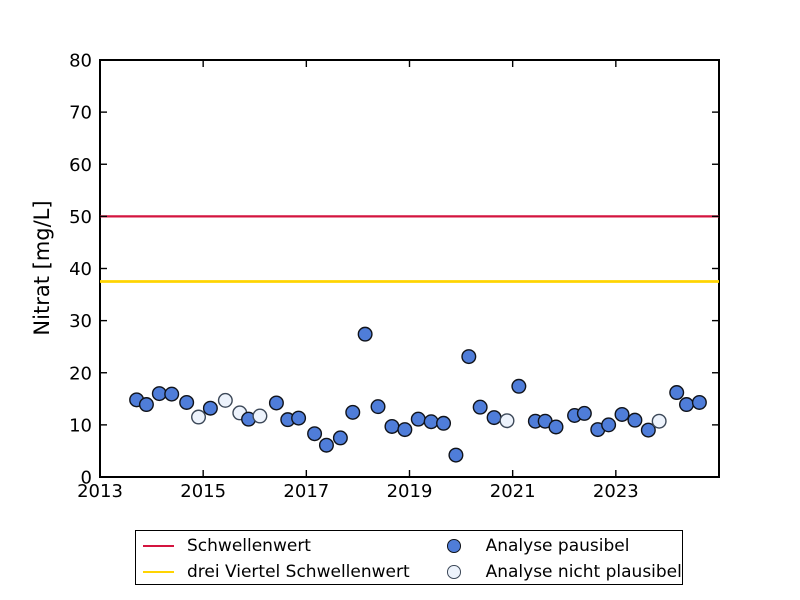  I want to click on y-tick-label: 30, so click(80, 321).